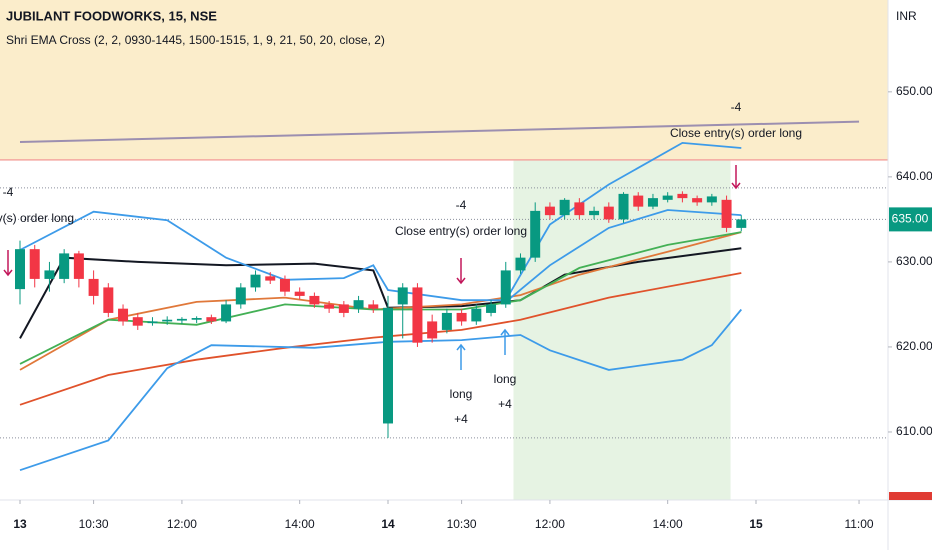 The image size is (932, 550). I want to click on price-tag, so click(910, 219).